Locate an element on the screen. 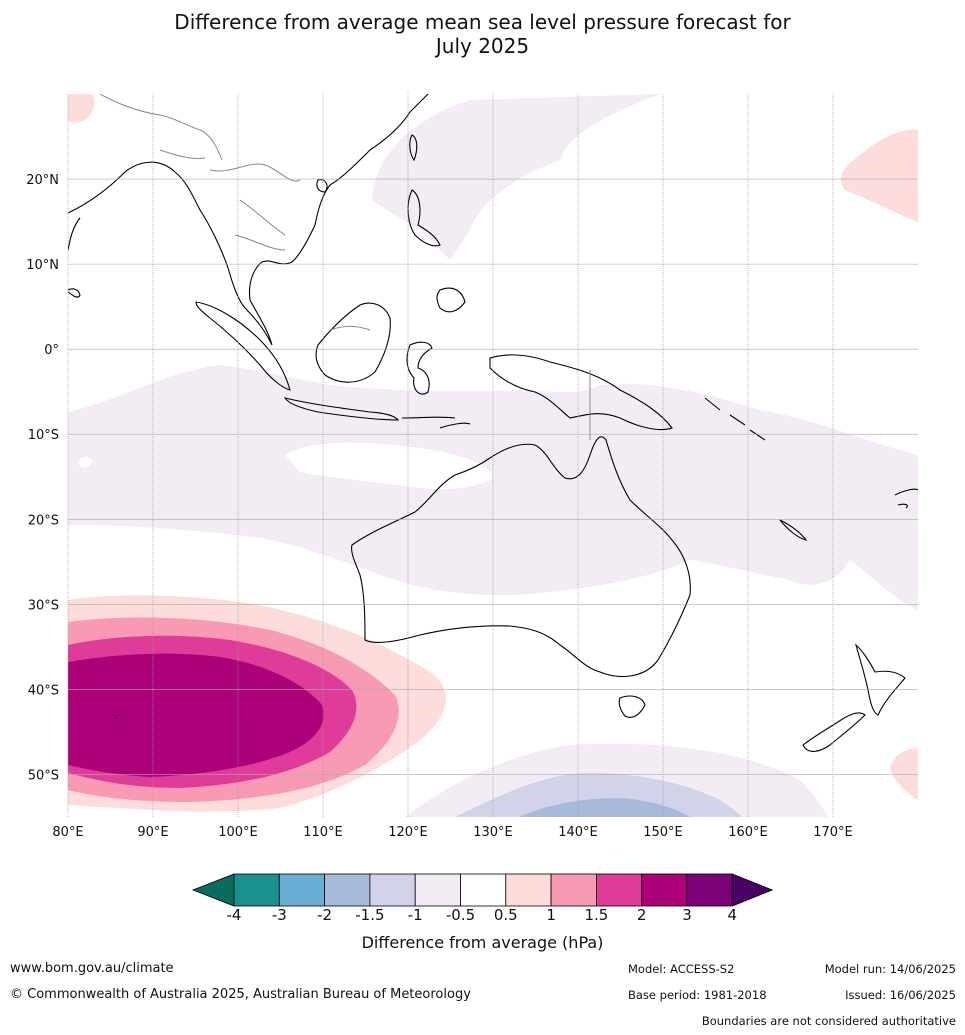  longitude-label: 160°E is located at coordinates (748, 832).